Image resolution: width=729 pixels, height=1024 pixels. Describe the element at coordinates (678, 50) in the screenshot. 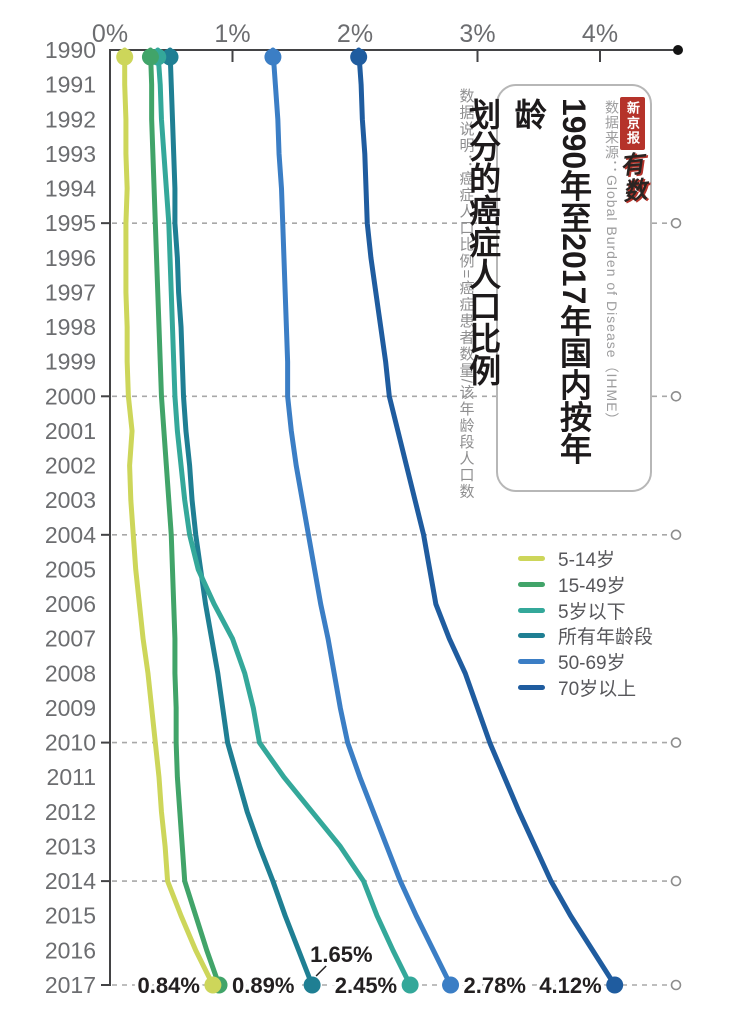

I see `x-axis-end-dot` at that location.